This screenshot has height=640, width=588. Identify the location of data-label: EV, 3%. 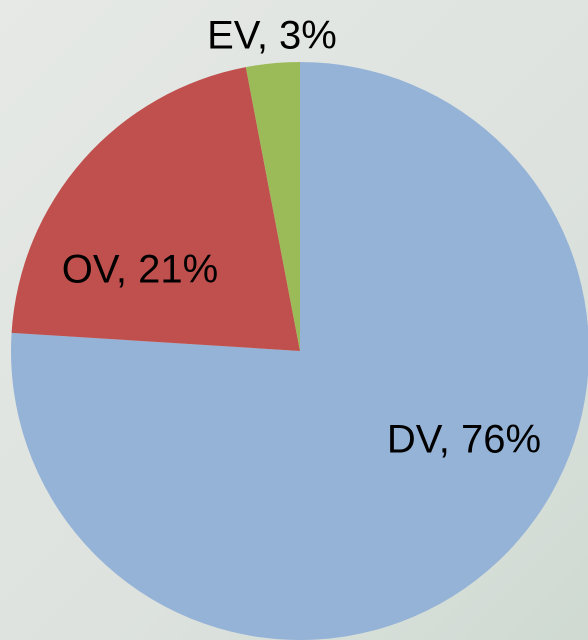
(272, 36).